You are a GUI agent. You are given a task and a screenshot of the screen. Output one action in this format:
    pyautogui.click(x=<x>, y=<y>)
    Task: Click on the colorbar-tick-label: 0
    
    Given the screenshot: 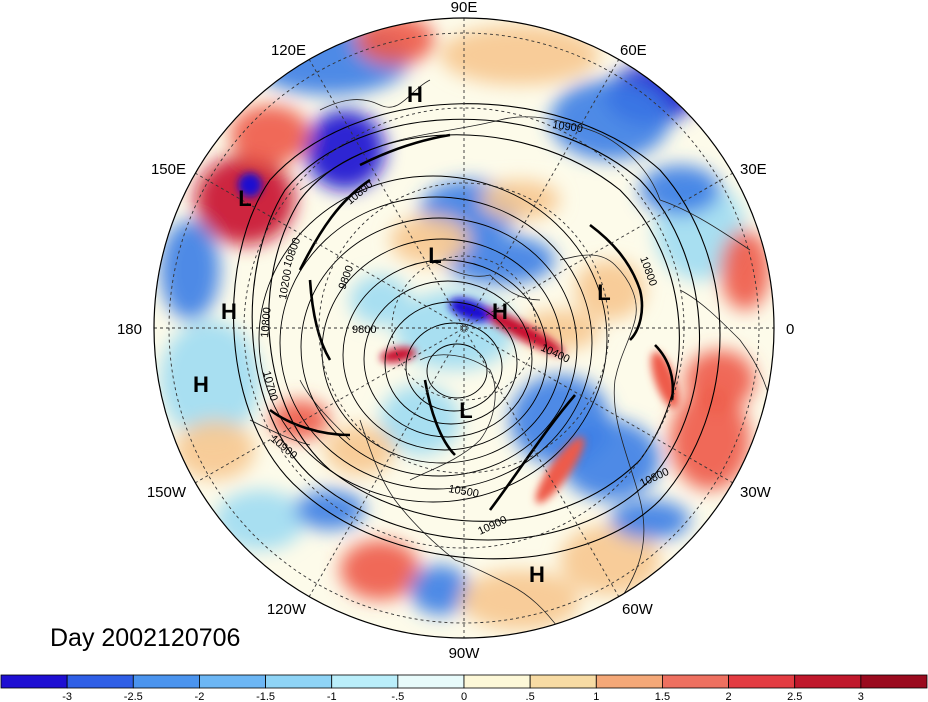 What is the action you would take?
    pyautogui.click(x=464, y=696)
    